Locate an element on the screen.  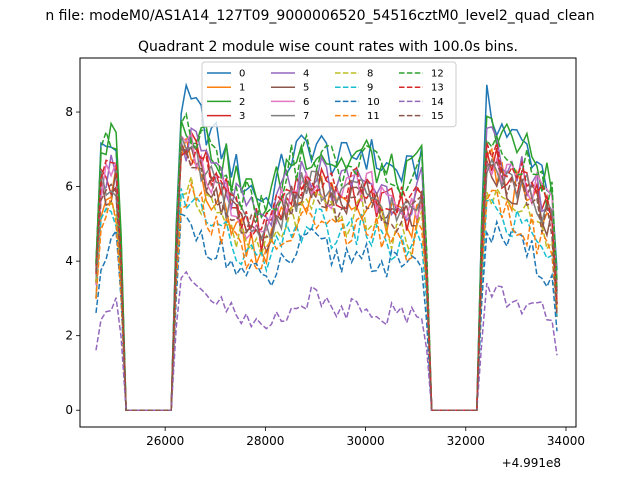
y-tick-label: 4 is located at coordinates (69, 261).